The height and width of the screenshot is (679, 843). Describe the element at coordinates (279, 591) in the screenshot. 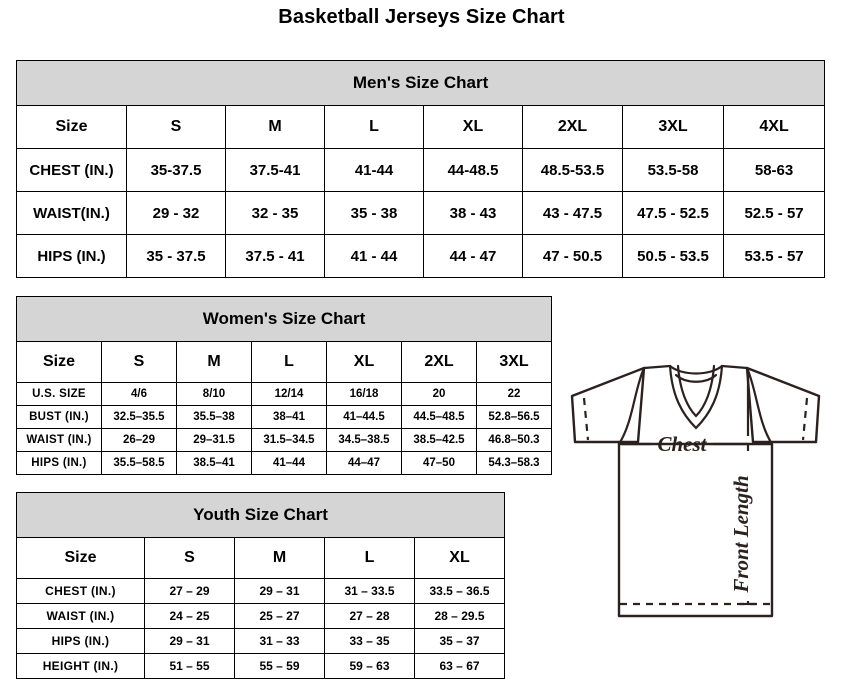

I see `youth-cell-chest-m: 29 – 31` at that location.